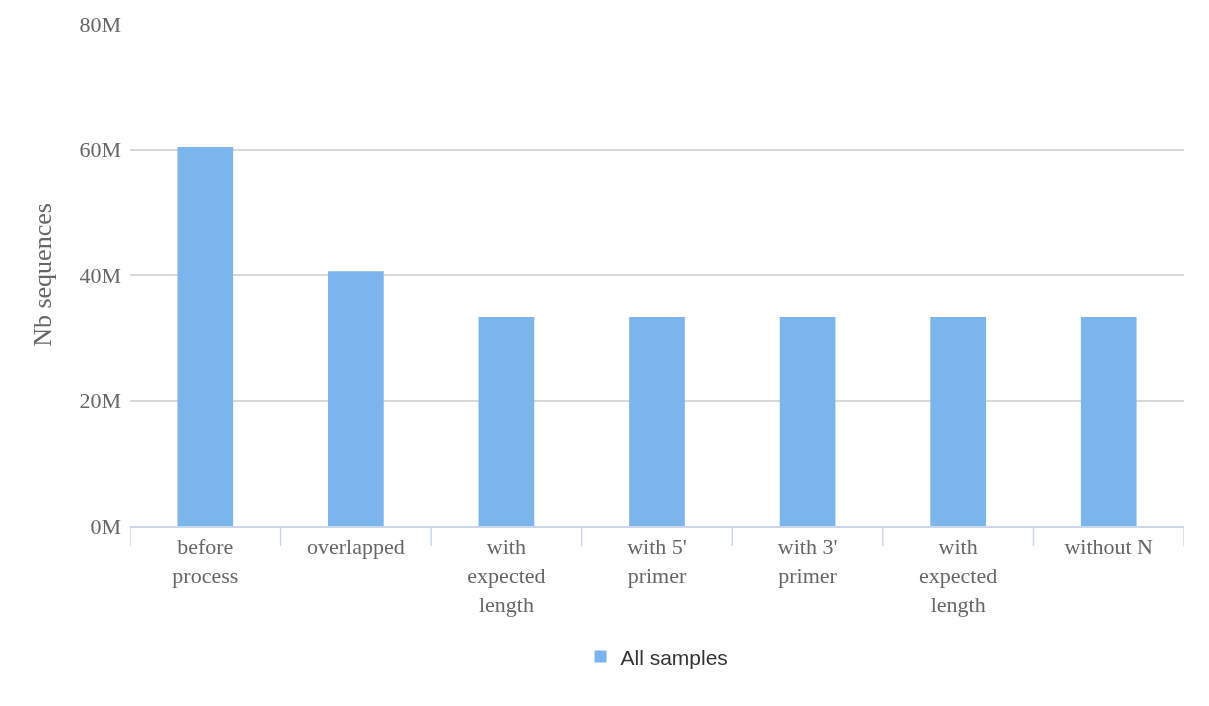 The height and width of the screenshot is (706, 1209). I want to click on y-tick-label: 40M, so click(100, 275).